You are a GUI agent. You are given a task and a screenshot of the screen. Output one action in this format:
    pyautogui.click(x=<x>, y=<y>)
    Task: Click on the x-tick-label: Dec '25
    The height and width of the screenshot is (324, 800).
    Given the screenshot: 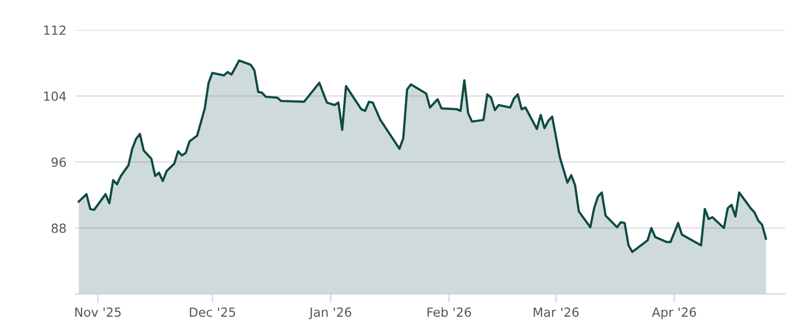 What is the action you would take?
    pyautogui.click(x=213, y=312)
    